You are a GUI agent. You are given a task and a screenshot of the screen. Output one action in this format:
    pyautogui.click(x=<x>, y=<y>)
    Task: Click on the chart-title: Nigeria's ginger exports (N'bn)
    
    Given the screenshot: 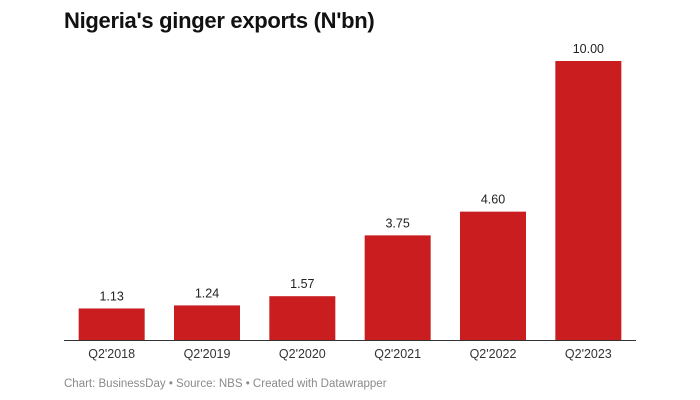 What is the action you would take?
    pyautogui.click(x=219, y=20)
    